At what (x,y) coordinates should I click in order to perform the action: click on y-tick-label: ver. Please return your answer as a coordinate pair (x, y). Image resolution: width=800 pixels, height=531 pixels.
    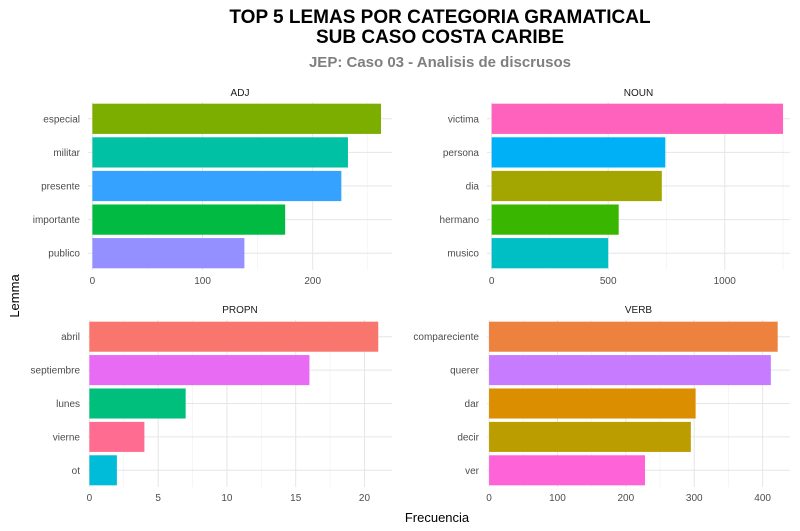
    Looking at the image, I should click on (472, 471).